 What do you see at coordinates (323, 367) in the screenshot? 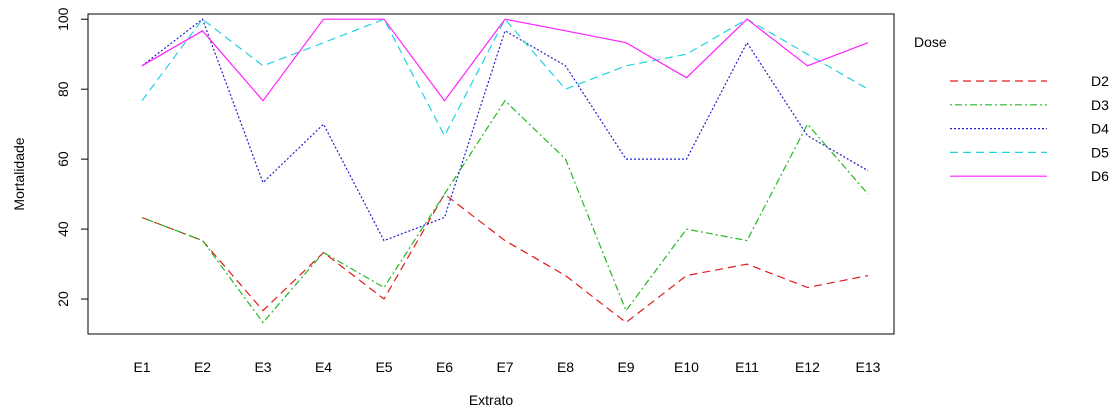
I see `x-tick-label: E4` at bounding box center [323, 367].